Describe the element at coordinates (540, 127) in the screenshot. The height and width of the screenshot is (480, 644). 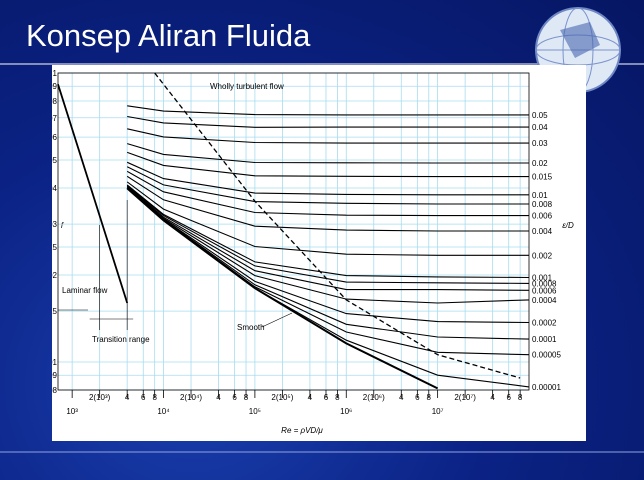
I see `legend-label: 0.04` at that location.